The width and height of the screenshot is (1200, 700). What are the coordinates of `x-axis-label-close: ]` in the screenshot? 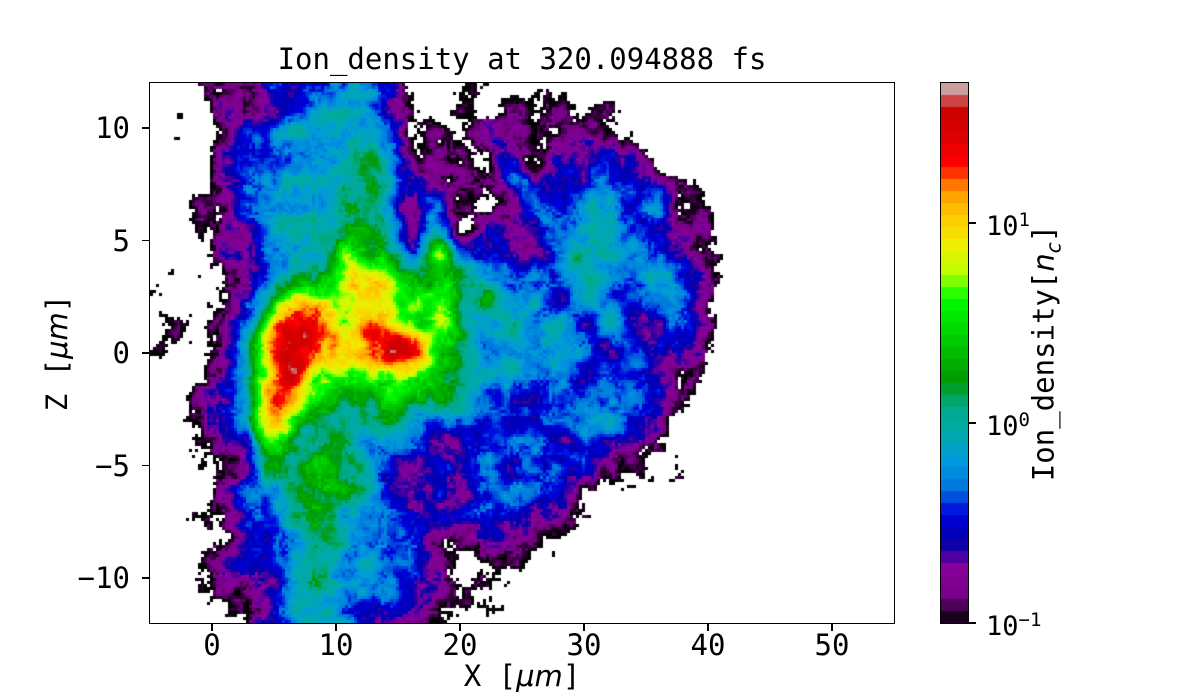 It's located at (571, 676).